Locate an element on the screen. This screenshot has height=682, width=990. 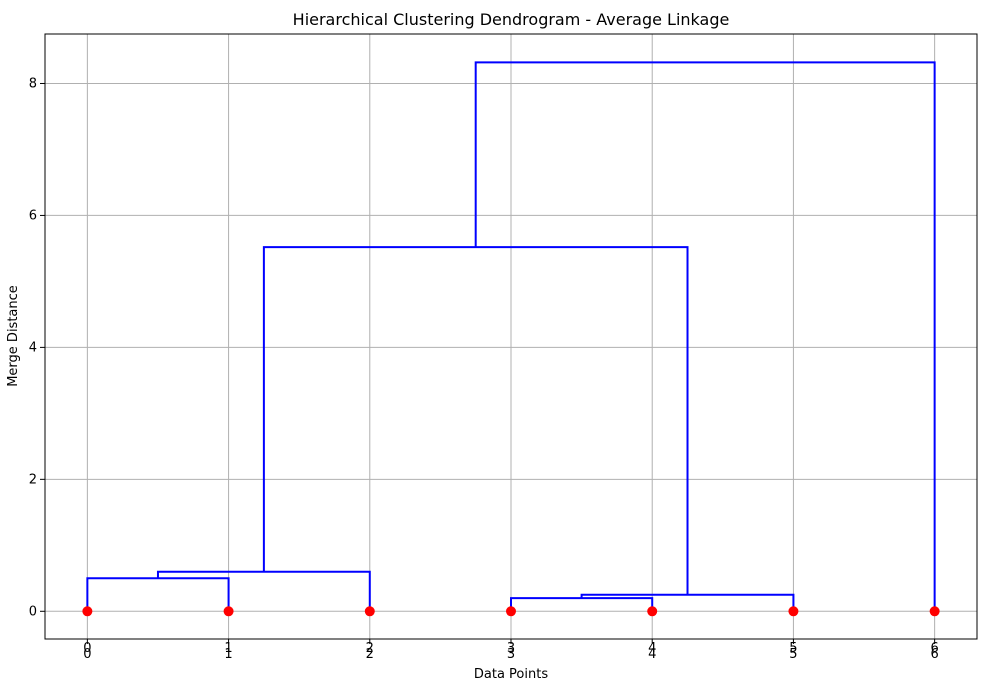
x-tick-label-top: 1 is located at coordinates (228, 648).